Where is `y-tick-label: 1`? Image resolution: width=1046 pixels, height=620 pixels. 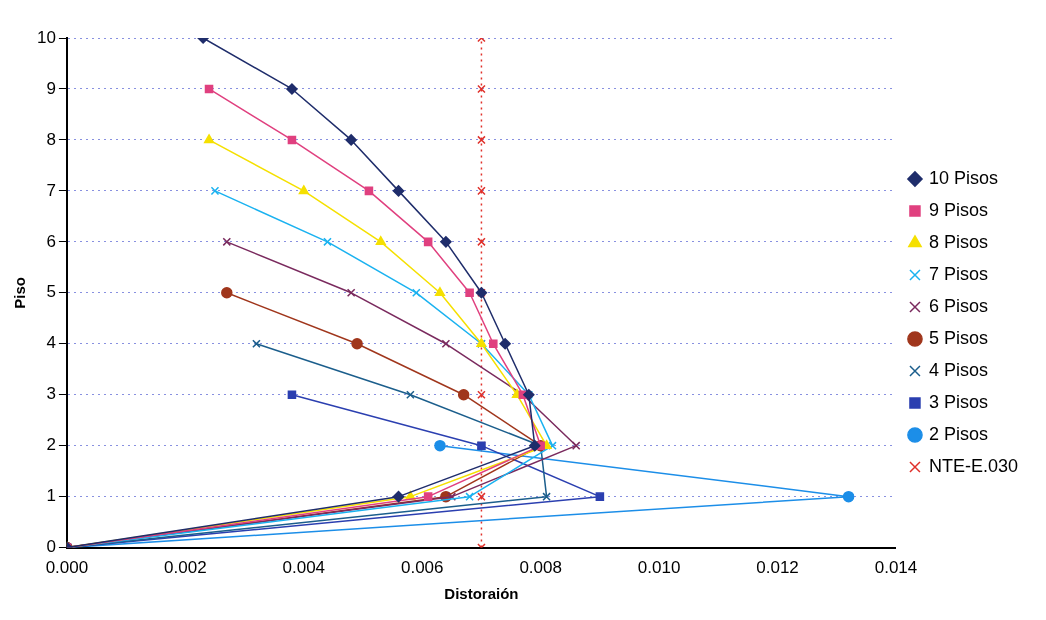
y-tick-label: 1 is located at coordinates (51, 496).